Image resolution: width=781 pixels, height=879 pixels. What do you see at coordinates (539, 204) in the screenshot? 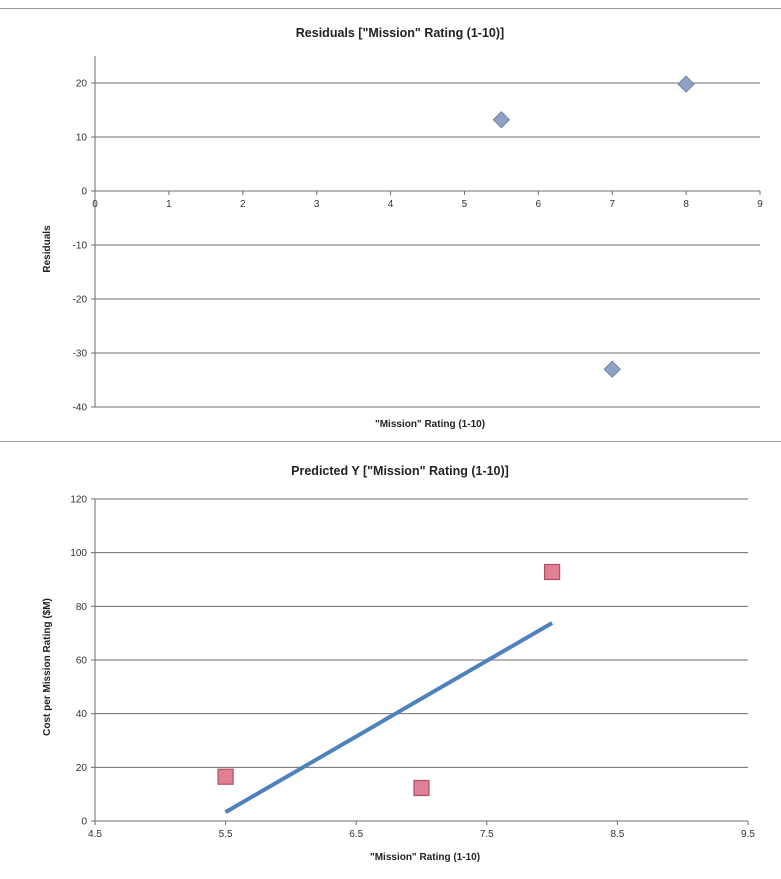
I see `x-tick-label: 6` at bounding box center [539, 204].